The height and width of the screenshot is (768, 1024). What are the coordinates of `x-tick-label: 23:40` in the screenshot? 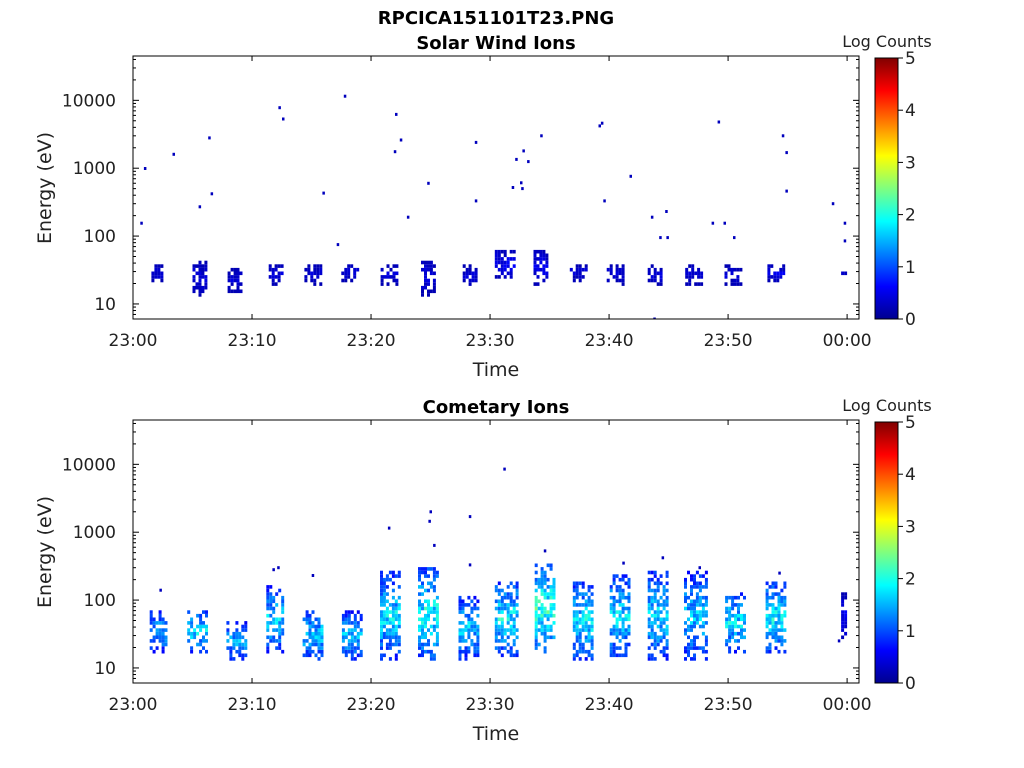 It's located at (609, 705).